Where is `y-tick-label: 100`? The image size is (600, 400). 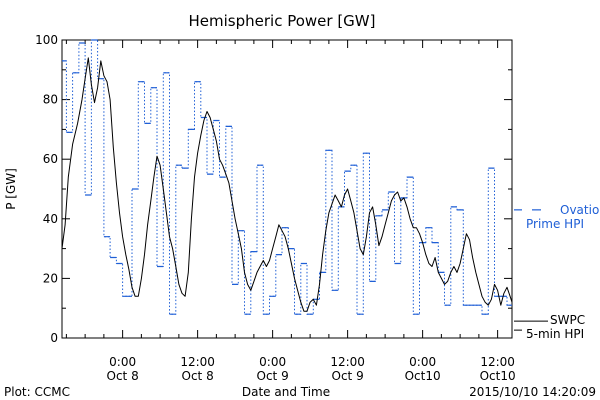 y-tick-label: 100 is located at coordinates (46, 40).